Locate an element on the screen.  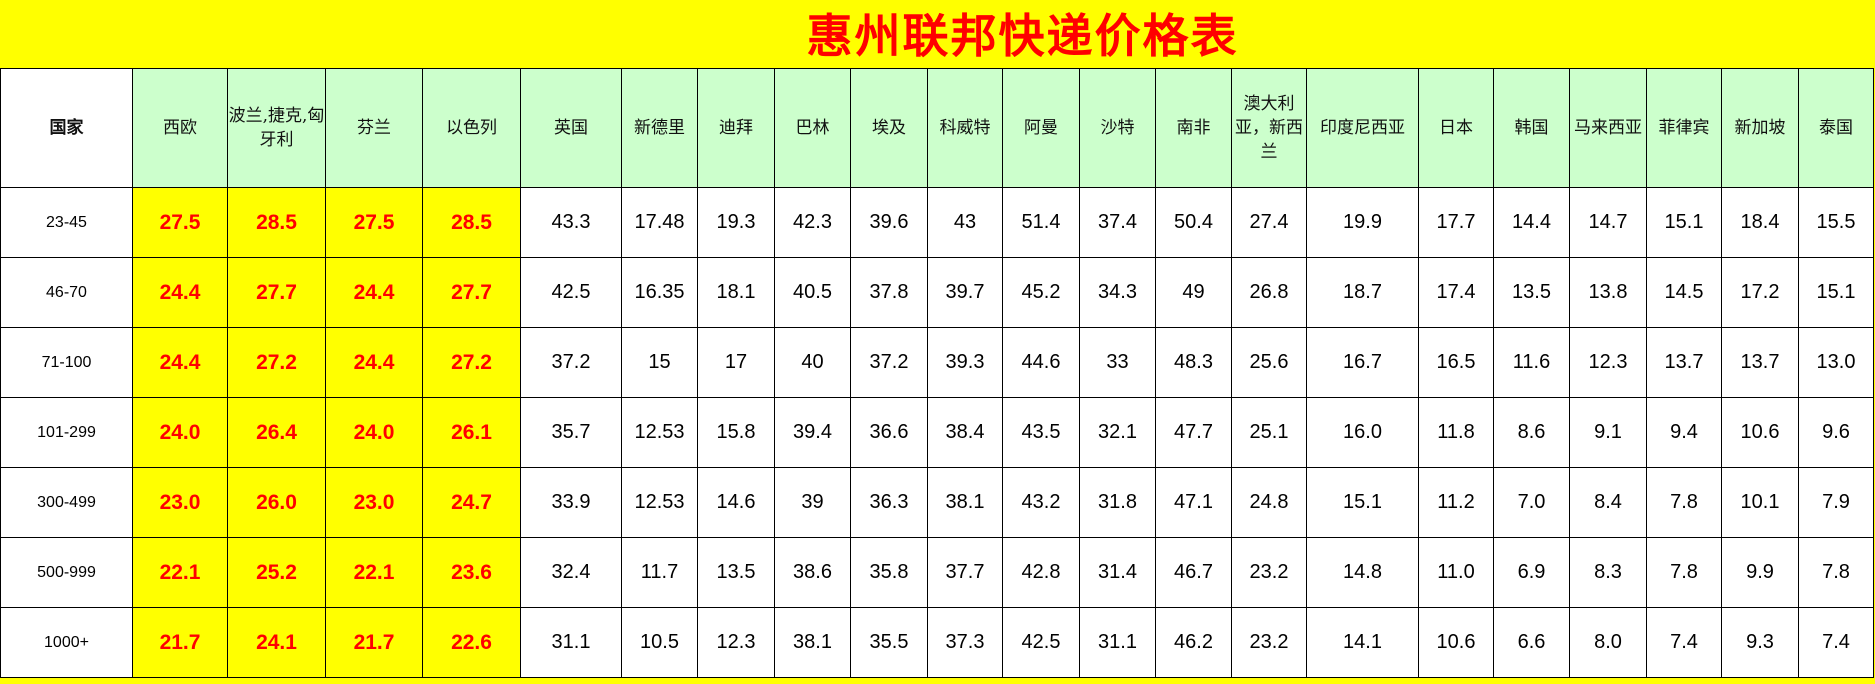
header-cell: 芬兰 is located at coordinates (374, 128).